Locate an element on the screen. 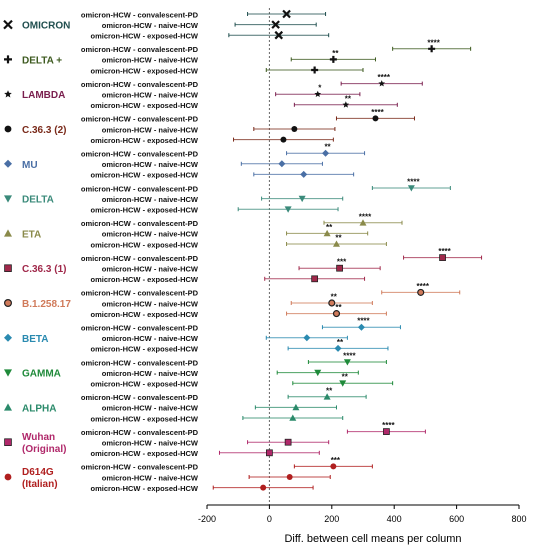 The width and height of the screenshot is (534, 550). variant-label: GAMMA is located at coordinates (41, 374).